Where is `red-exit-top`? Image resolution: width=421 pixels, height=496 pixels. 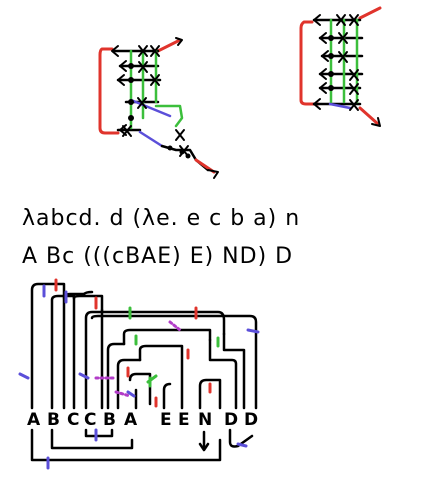 red-exit-top is located at coordinates (169, 45).